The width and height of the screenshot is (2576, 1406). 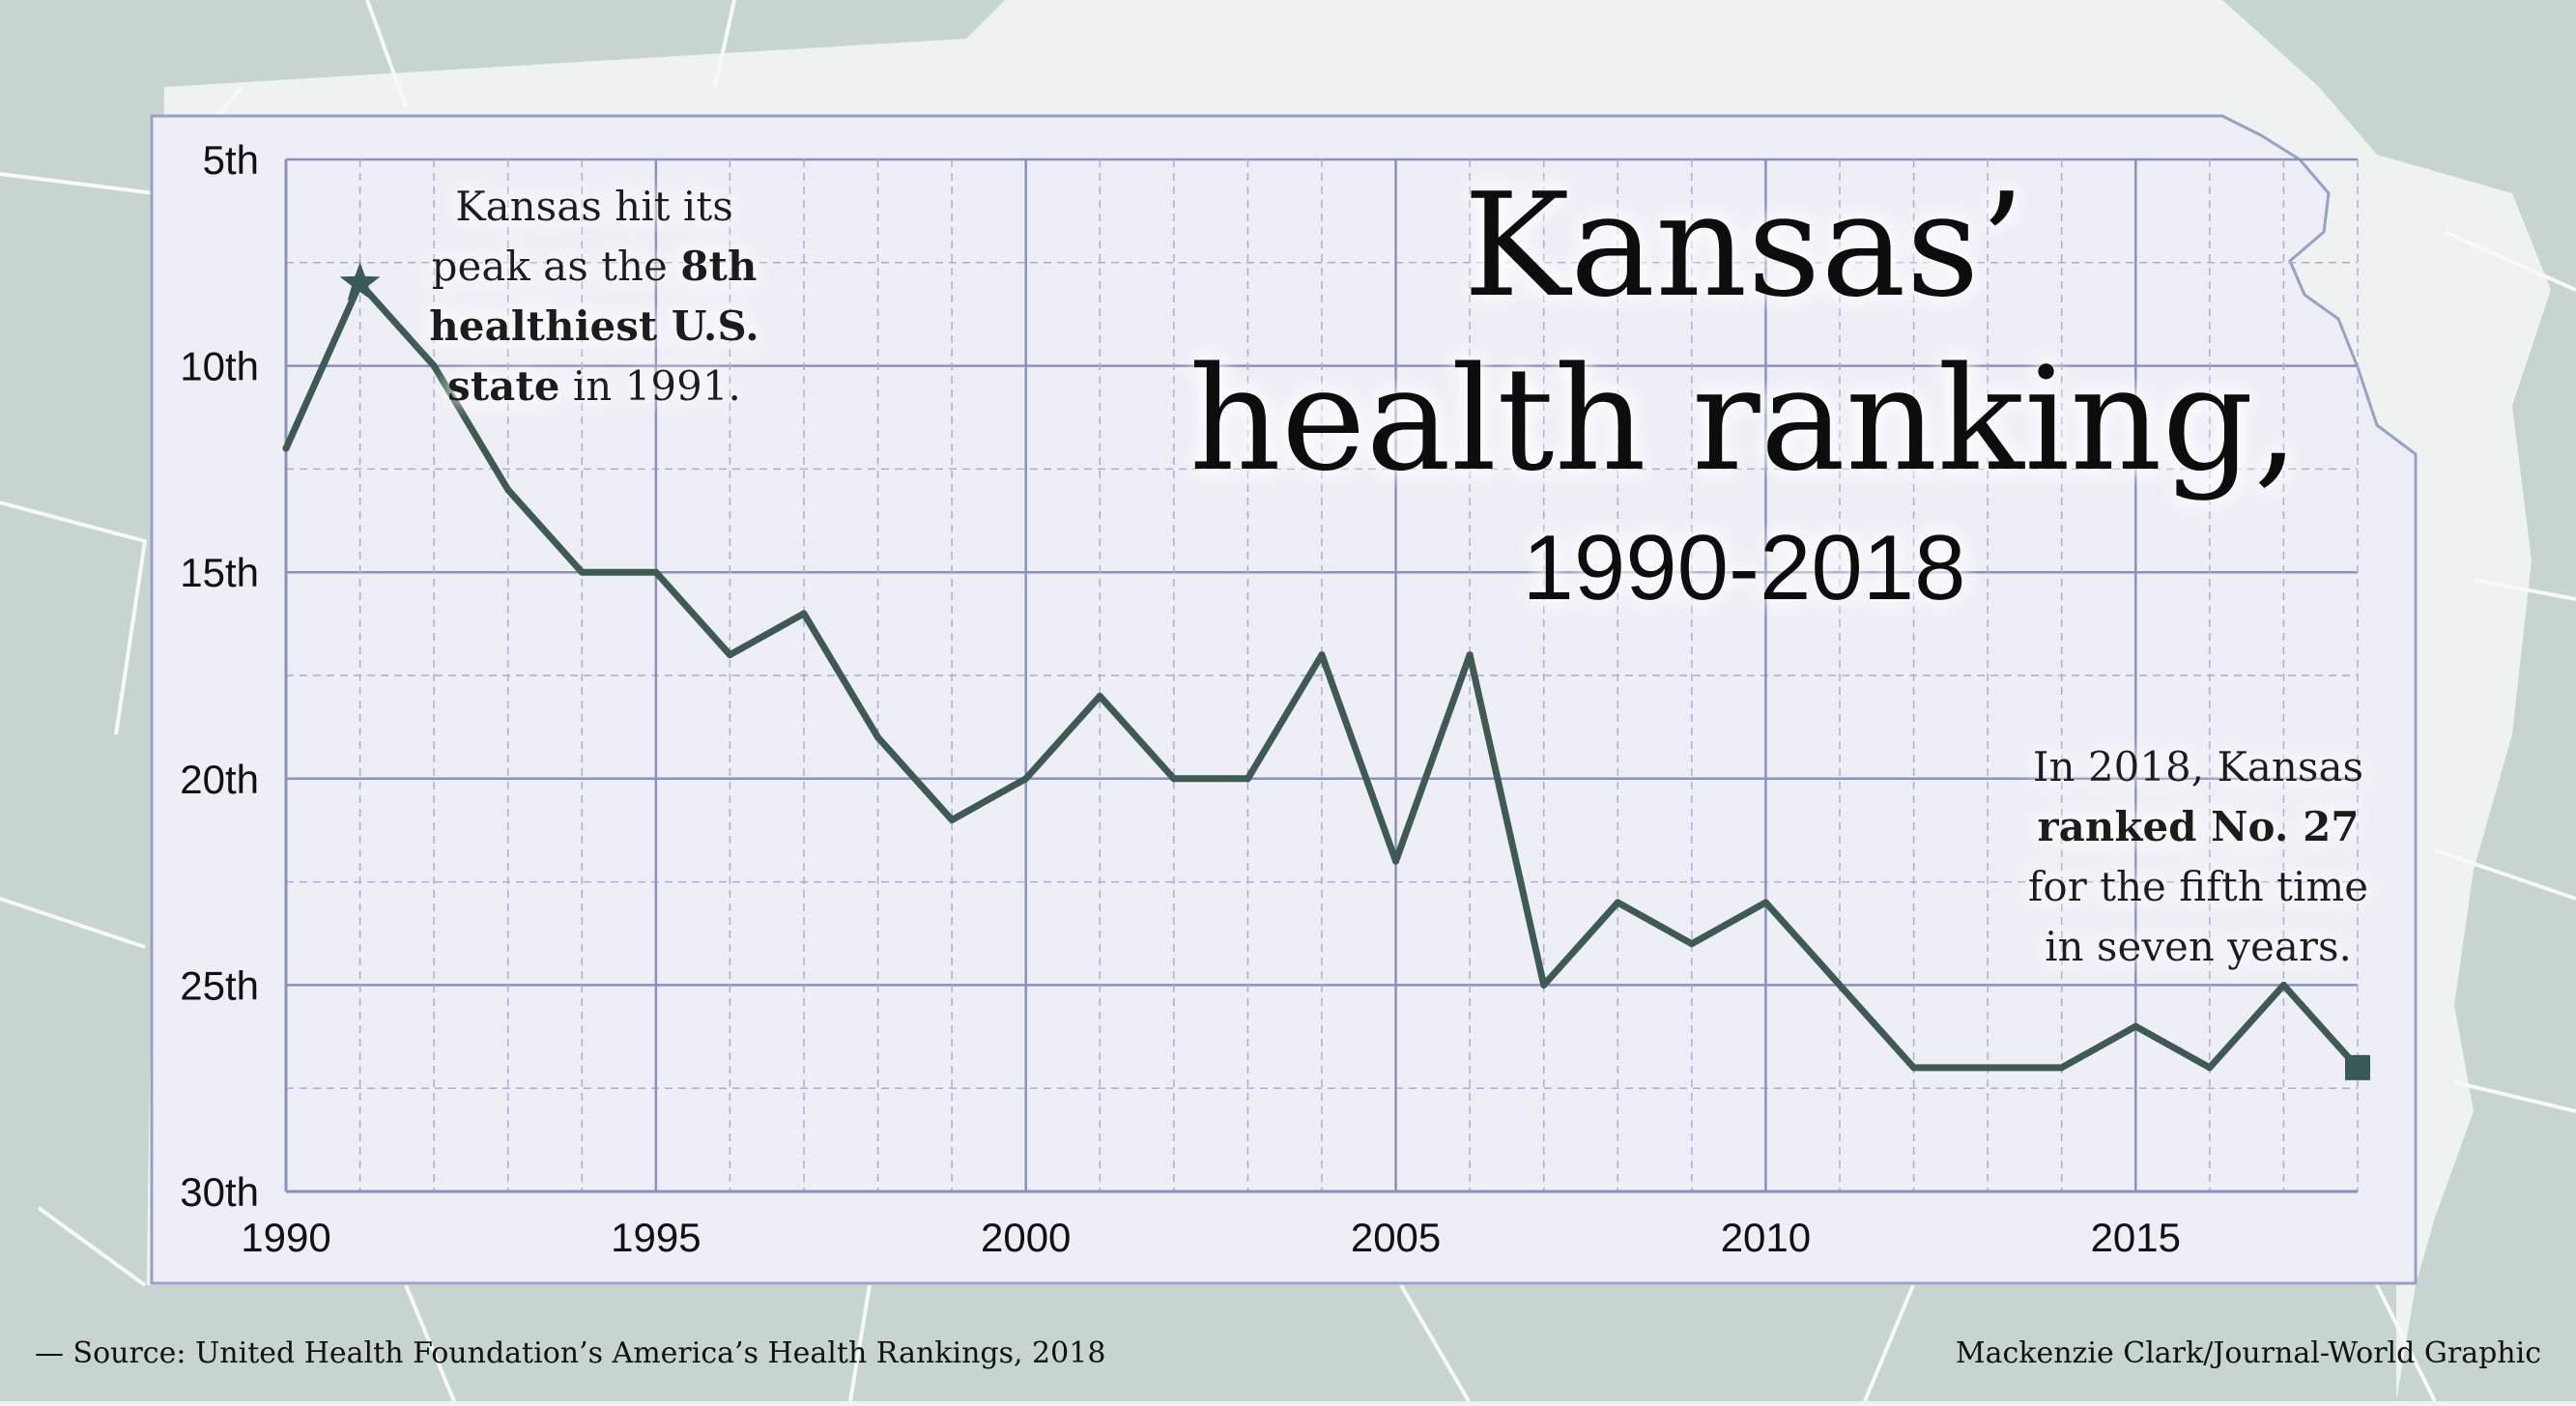 I want to click on annotation-text: Kansas hit its, so click(x=594, y=206).